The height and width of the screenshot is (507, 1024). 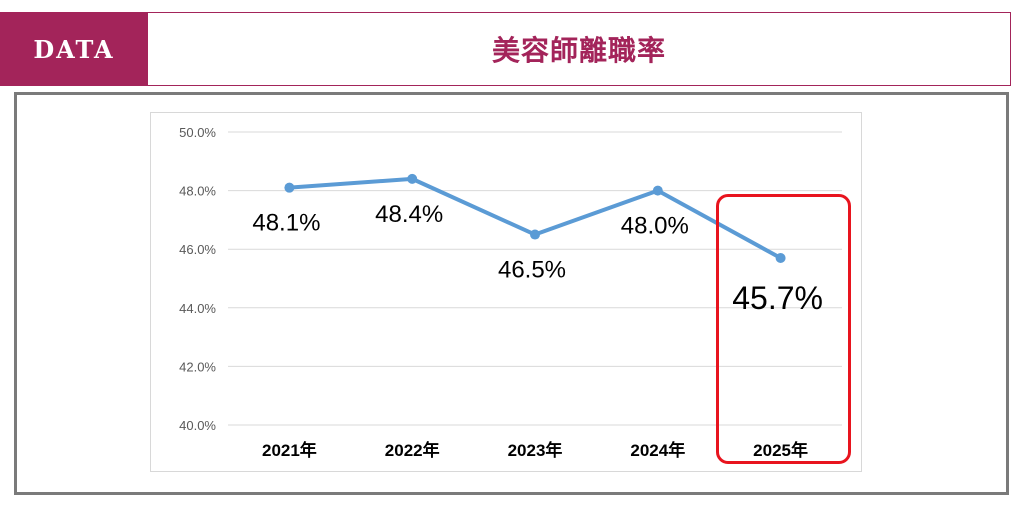 What do you see at coordinates (197, 308) in the screenshot?
I see `y-tick-label: 44.0%` at bounding box center [197, 308].